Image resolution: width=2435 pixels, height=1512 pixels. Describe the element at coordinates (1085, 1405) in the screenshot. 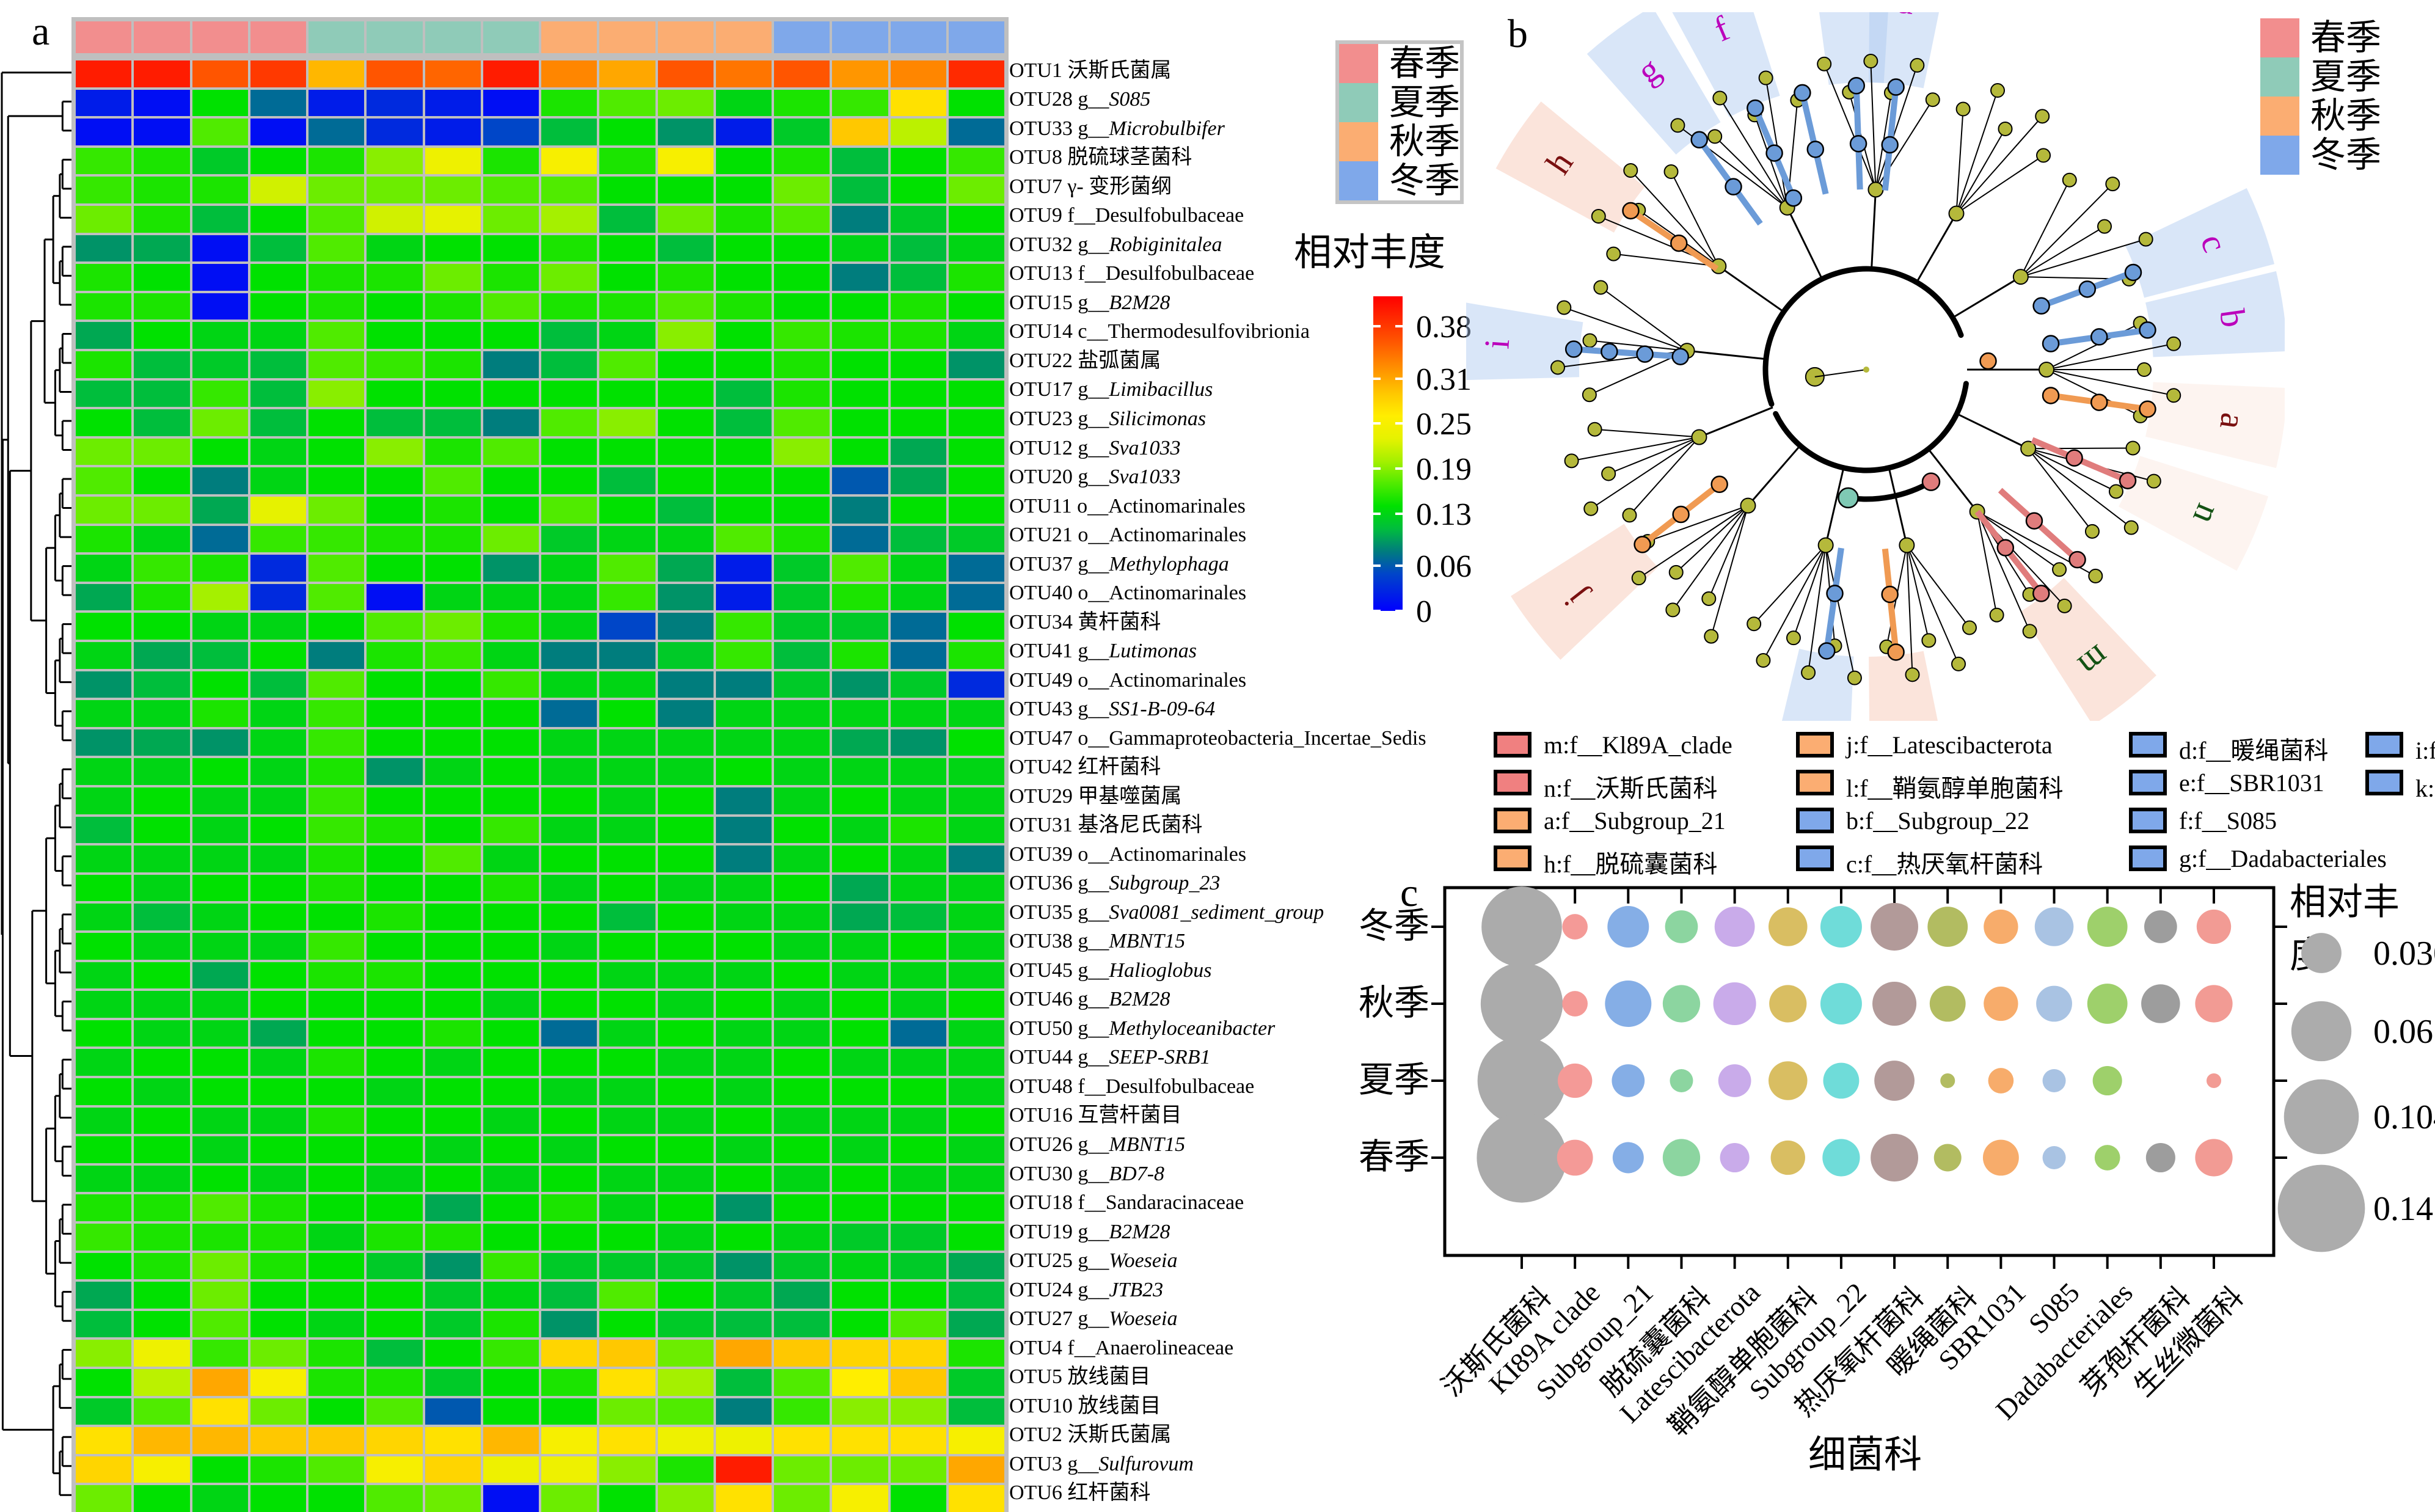

I see `heatmap-row-label: OTU10 放线菌目` at that location.